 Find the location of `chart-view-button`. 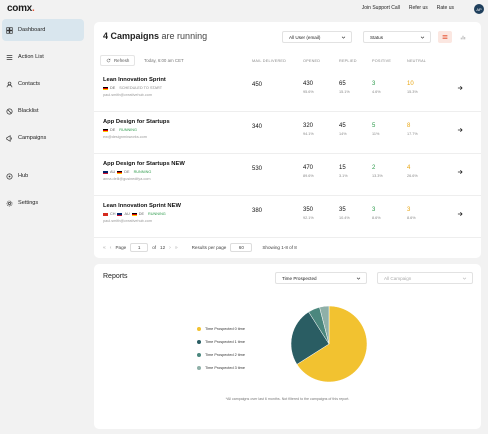

chart-view-button is located at coordinates (463, 37).